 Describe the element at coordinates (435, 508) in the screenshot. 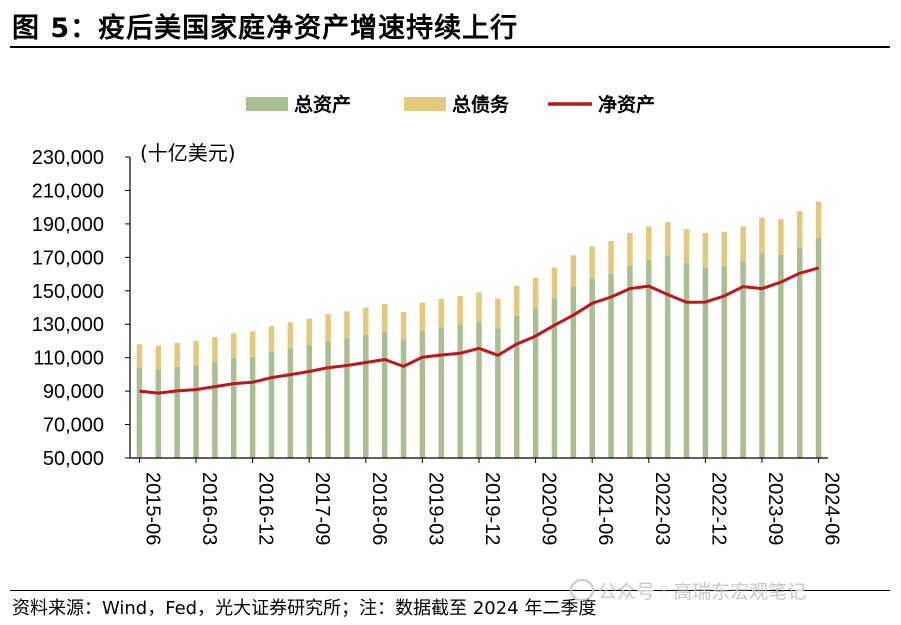

I see `x-tick-label: 2019-03` at that location.